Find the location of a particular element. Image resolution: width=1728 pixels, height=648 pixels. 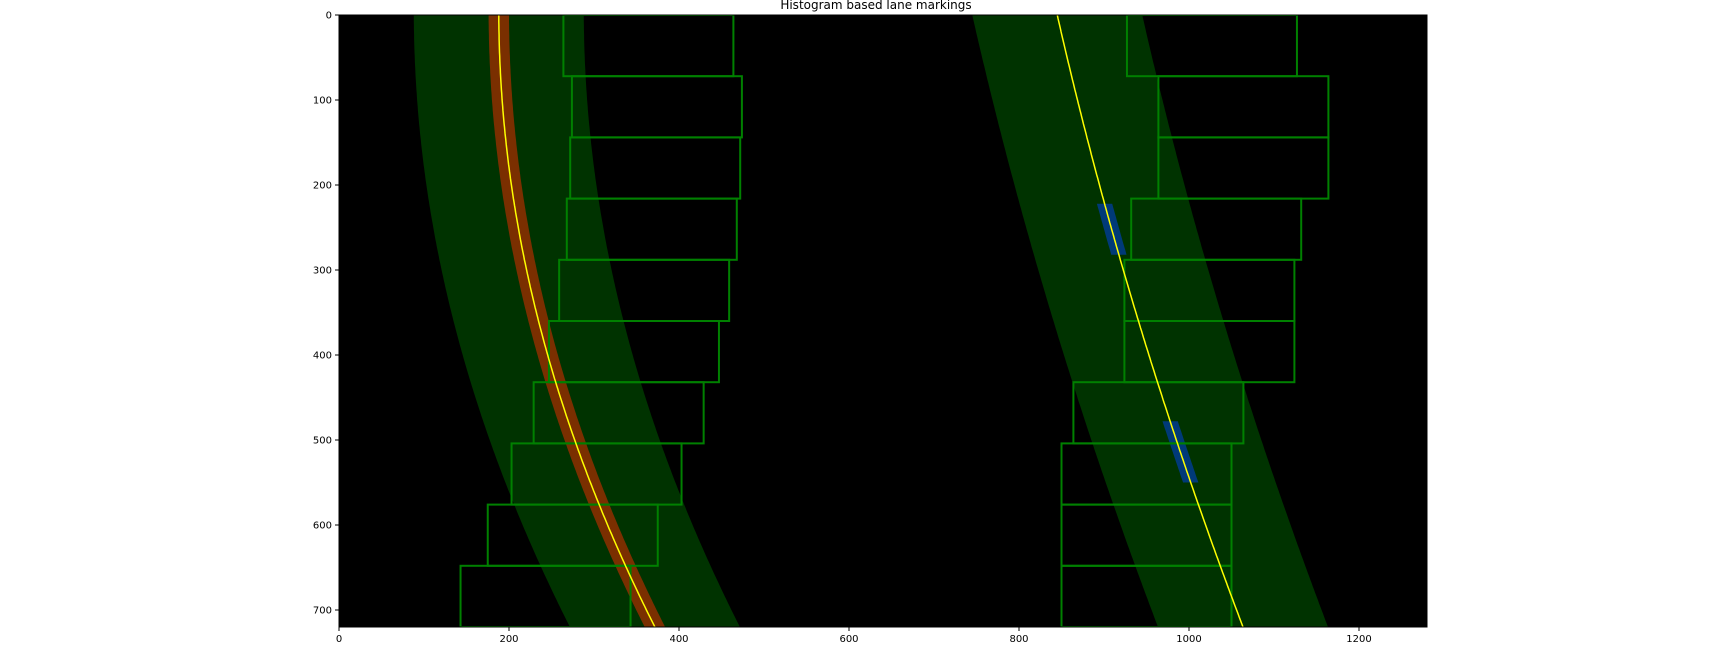

y-tick-label: 200 is located at coordinates (322, 186).